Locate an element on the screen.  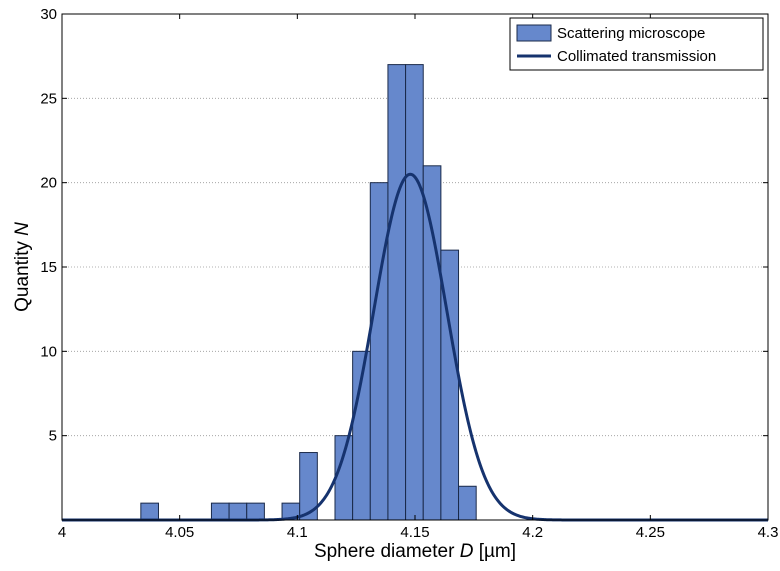
x-axis-label: Sphere diameter D [µm] is located at coordinates (415, 551).